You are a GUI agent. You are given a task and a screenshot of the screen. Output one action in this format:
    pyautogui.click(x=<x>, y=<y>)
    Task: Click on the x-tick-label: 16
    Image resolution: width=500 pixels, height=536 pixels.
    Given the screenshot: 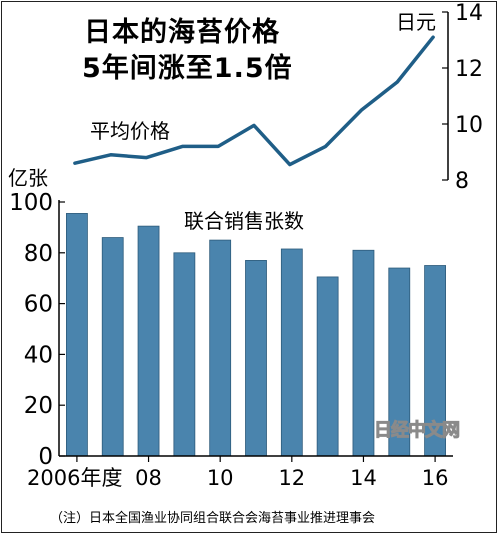 What is the action you would take?
    pyautogui.click(x=435, y=478)
    